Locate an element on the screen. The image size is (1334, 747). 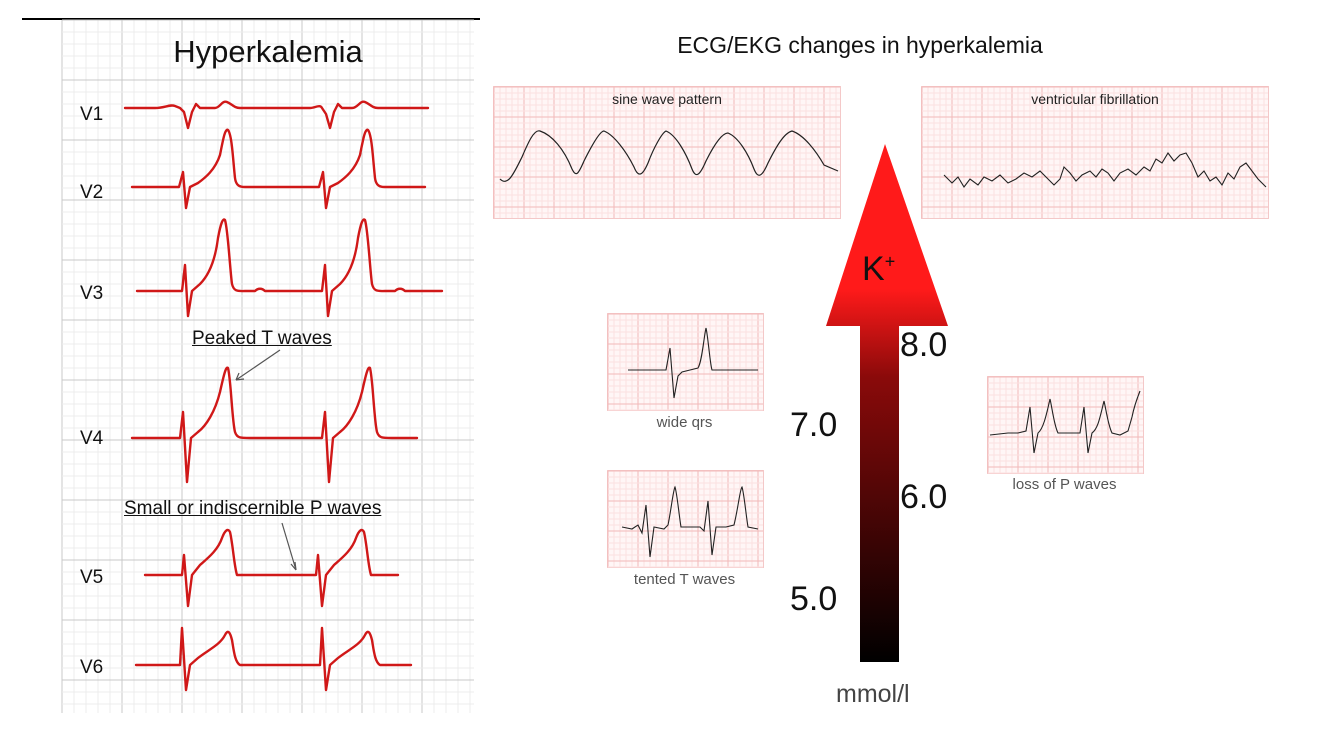
trace-v2 is located at coordinates (278, 169).